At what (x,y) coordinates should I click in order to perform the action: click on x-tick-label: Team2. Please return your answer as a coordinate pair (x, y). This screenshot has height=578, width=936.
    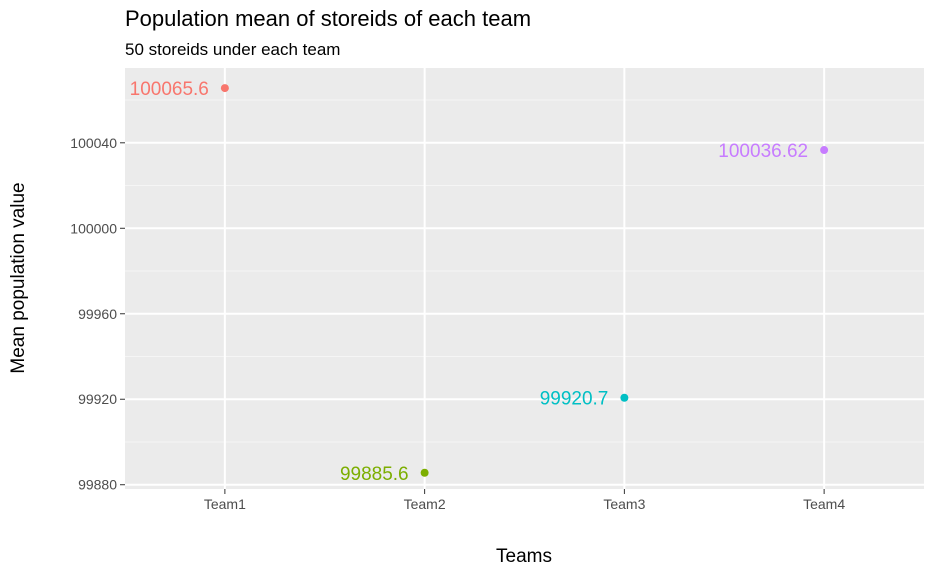
    Looking at the image, I should click on (425, 504).